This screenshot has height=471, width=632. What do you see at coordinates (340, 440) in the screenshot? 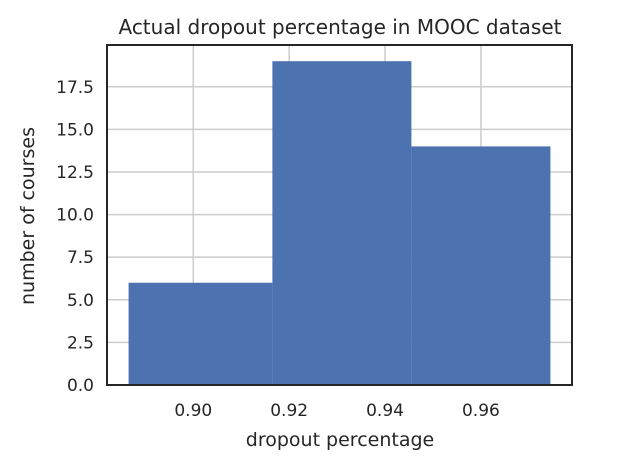
I see `x-axis-label: dropout percentage` at bounding box center [340, 440].